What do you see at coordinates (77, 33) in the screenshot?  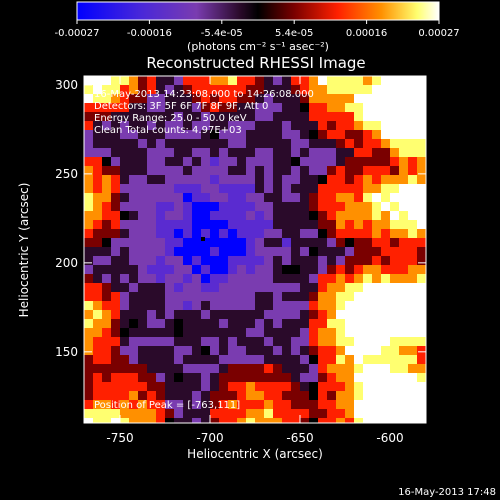 I see `colorbar-tick-label: -0.00027` at bounding box center [77, 33].